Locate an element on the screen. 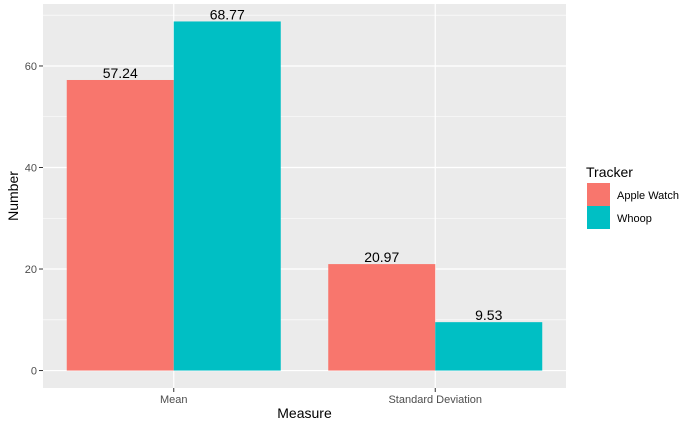 This screenshot has width=685, height=421. y-tick-label: 0 is located at coordinates (34, 372).